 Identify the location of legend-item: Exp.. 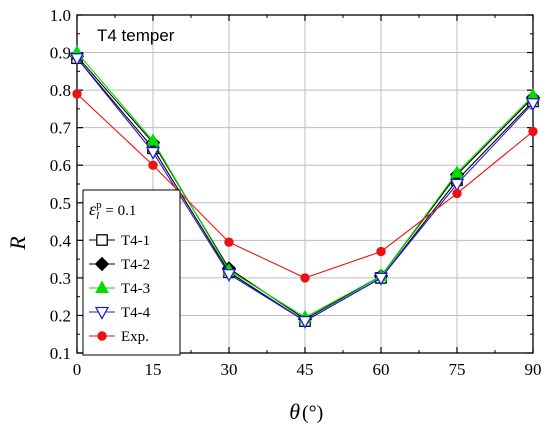
(119, 337).